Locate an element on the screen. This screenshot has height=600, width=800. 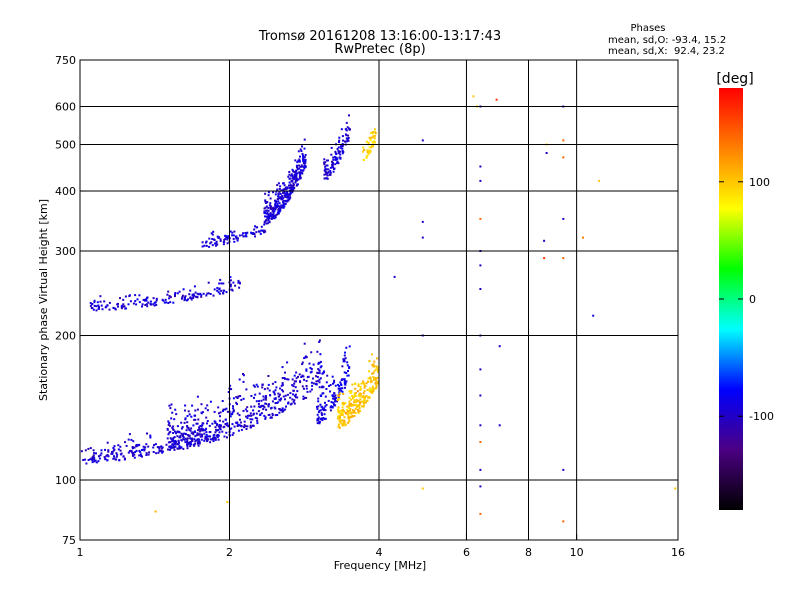
x-tick-label: 2 is located at coordinates (229, 552).